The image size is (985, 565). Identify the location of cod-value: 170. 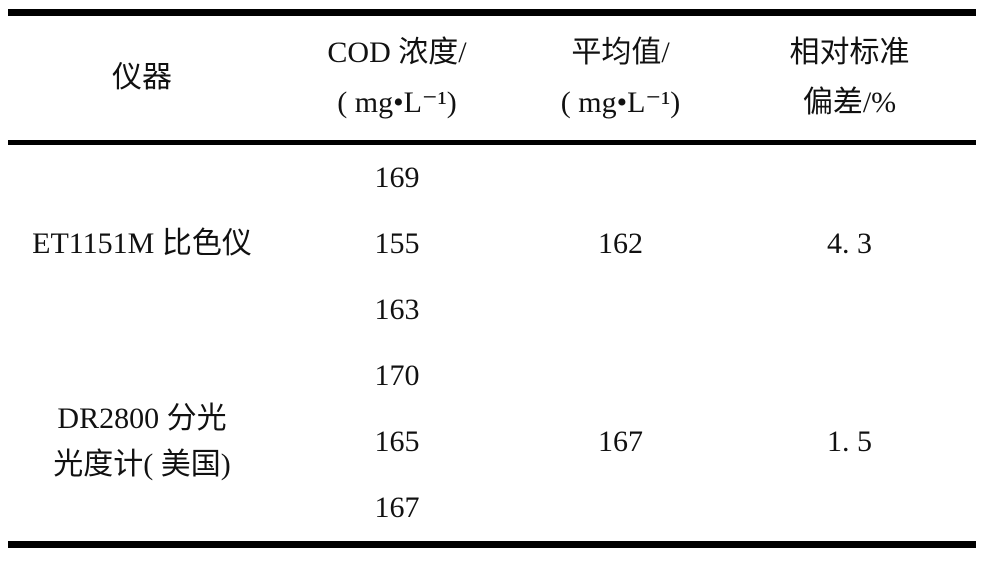
(397, 375).